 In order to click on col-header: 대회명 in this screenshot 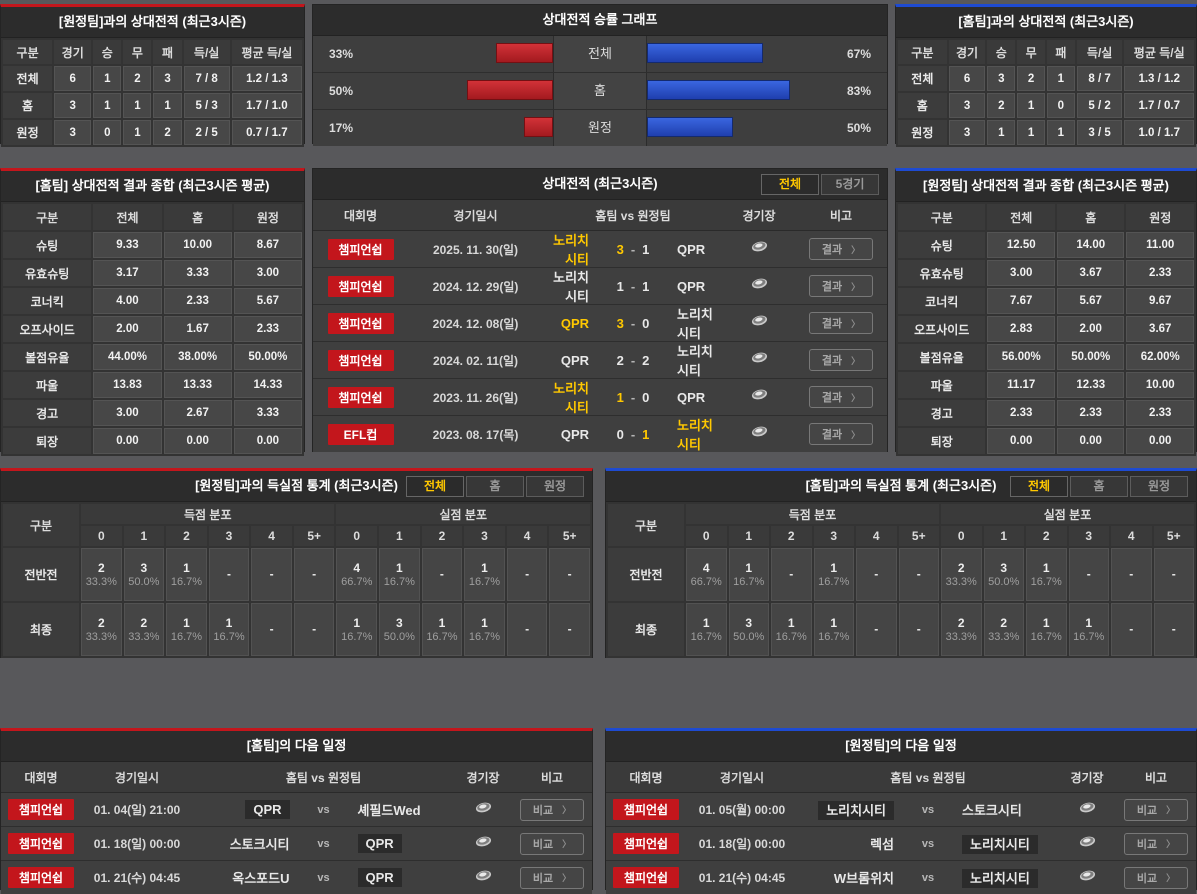, I will do `click(41, 777)`.